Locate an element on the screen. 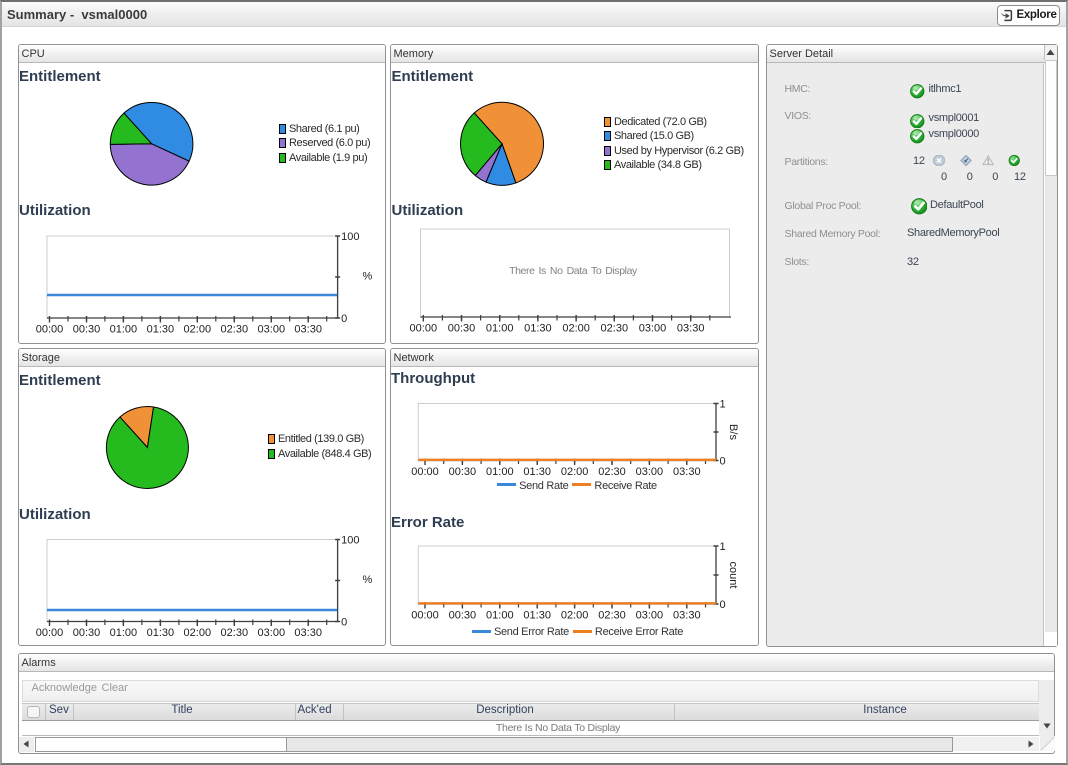 The width and height of the screenshot is (1068, 765). svg-text: count is located at coordinates (733, 575).